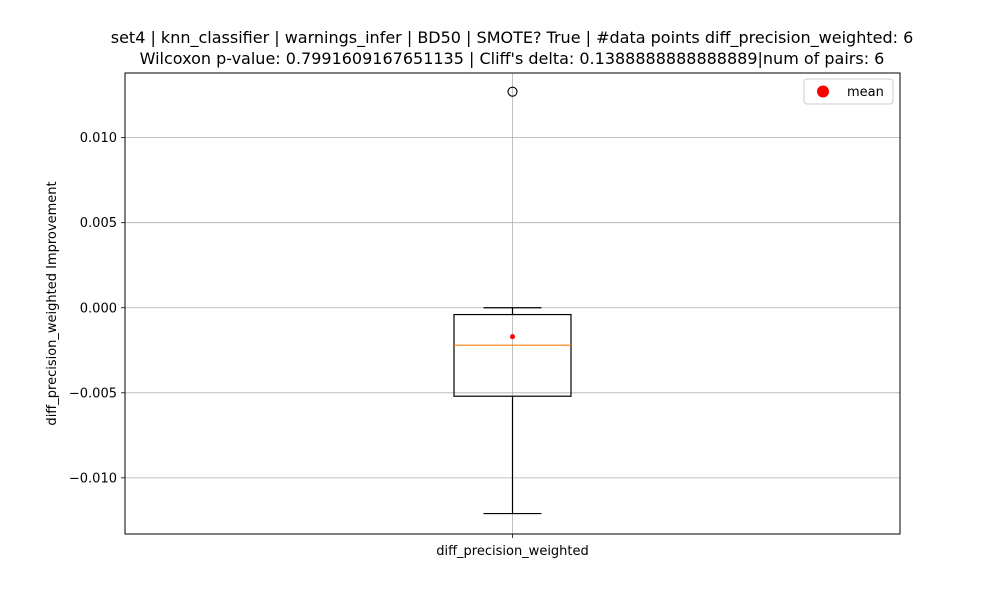 Image resolution: width=1000 pixels, height=600 pixels. I want to click on plot-area, so click(512, 300).